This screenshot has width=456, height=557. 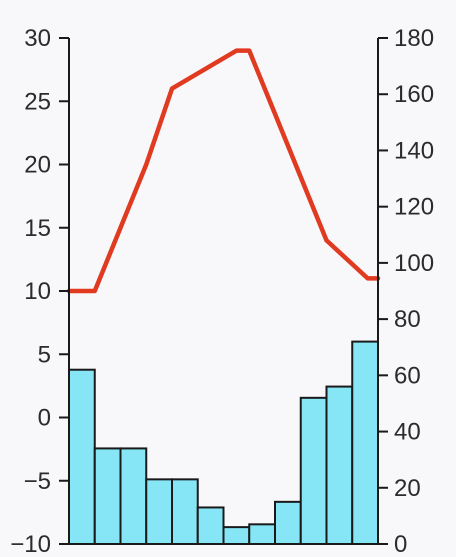 What do you see at coordinates (414, 94) in the screenshot?
I see `right-tick-label: 160` at bounding box center [414, 94].